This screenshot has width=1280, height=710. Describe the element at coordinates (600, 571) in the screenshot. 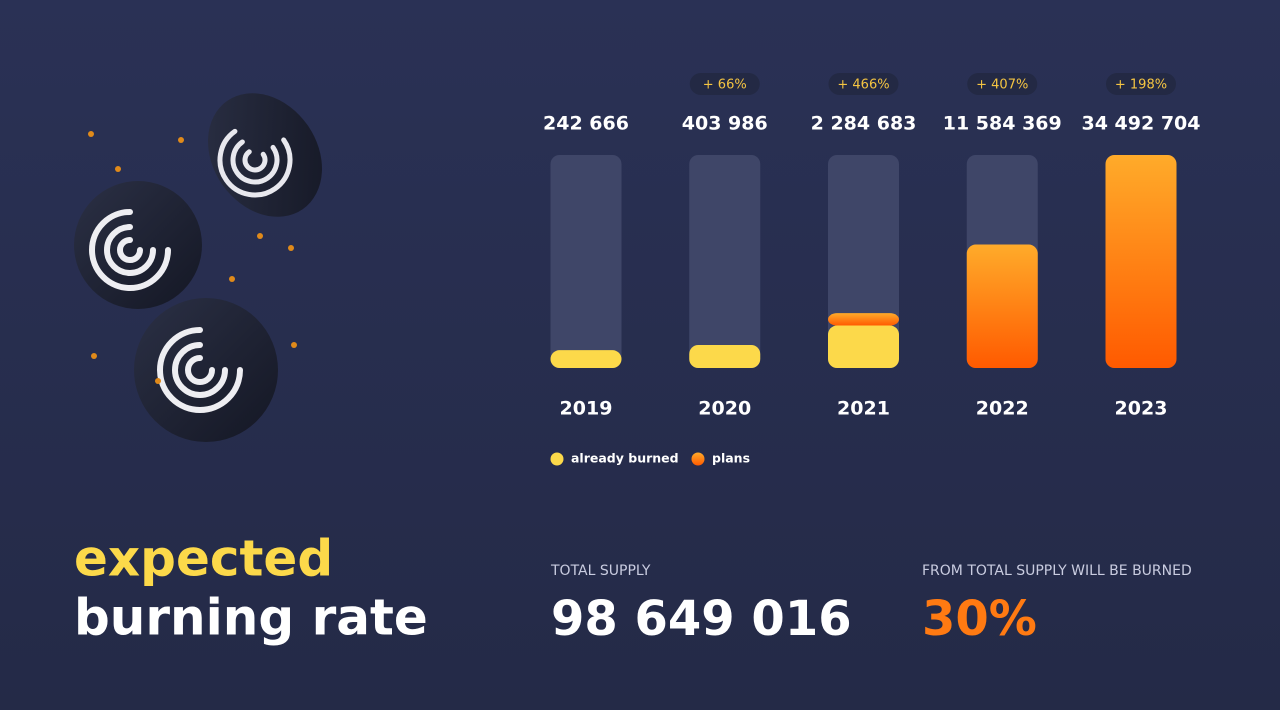

I see `stat-label: TOTAL SUPPLY` at that location.